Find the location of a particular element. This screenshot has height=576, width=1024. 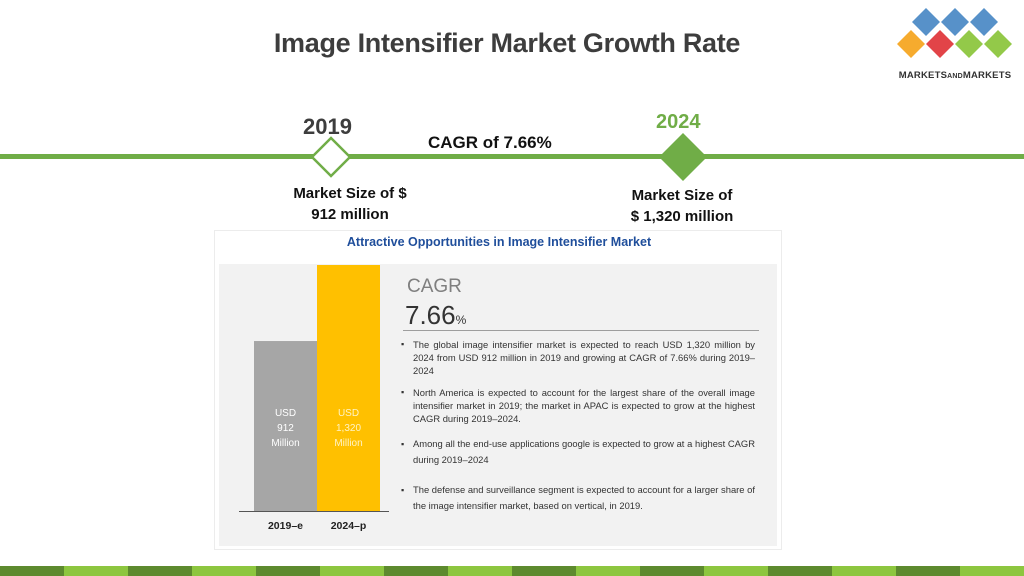

logo-text-main: MARKETS is located at coordinates (923, 75).